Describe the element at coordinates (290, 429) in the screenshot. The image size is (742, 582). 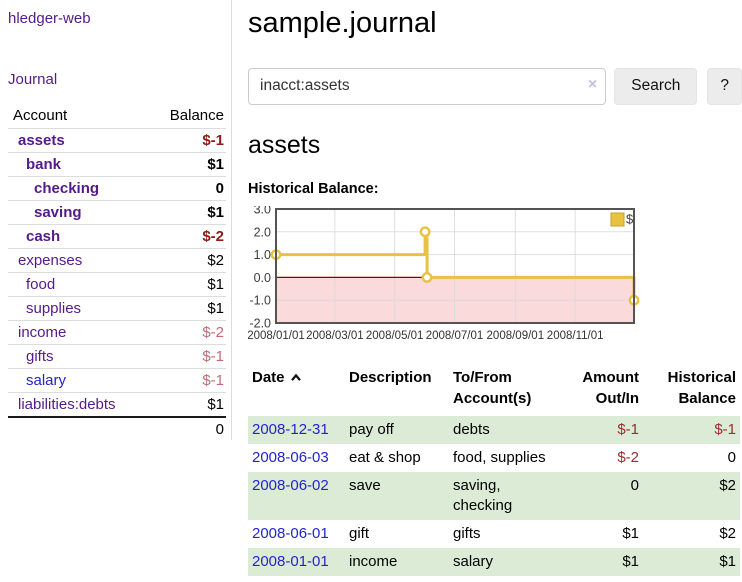
I see `transaction-date-link: 2008-12-31` at that location.